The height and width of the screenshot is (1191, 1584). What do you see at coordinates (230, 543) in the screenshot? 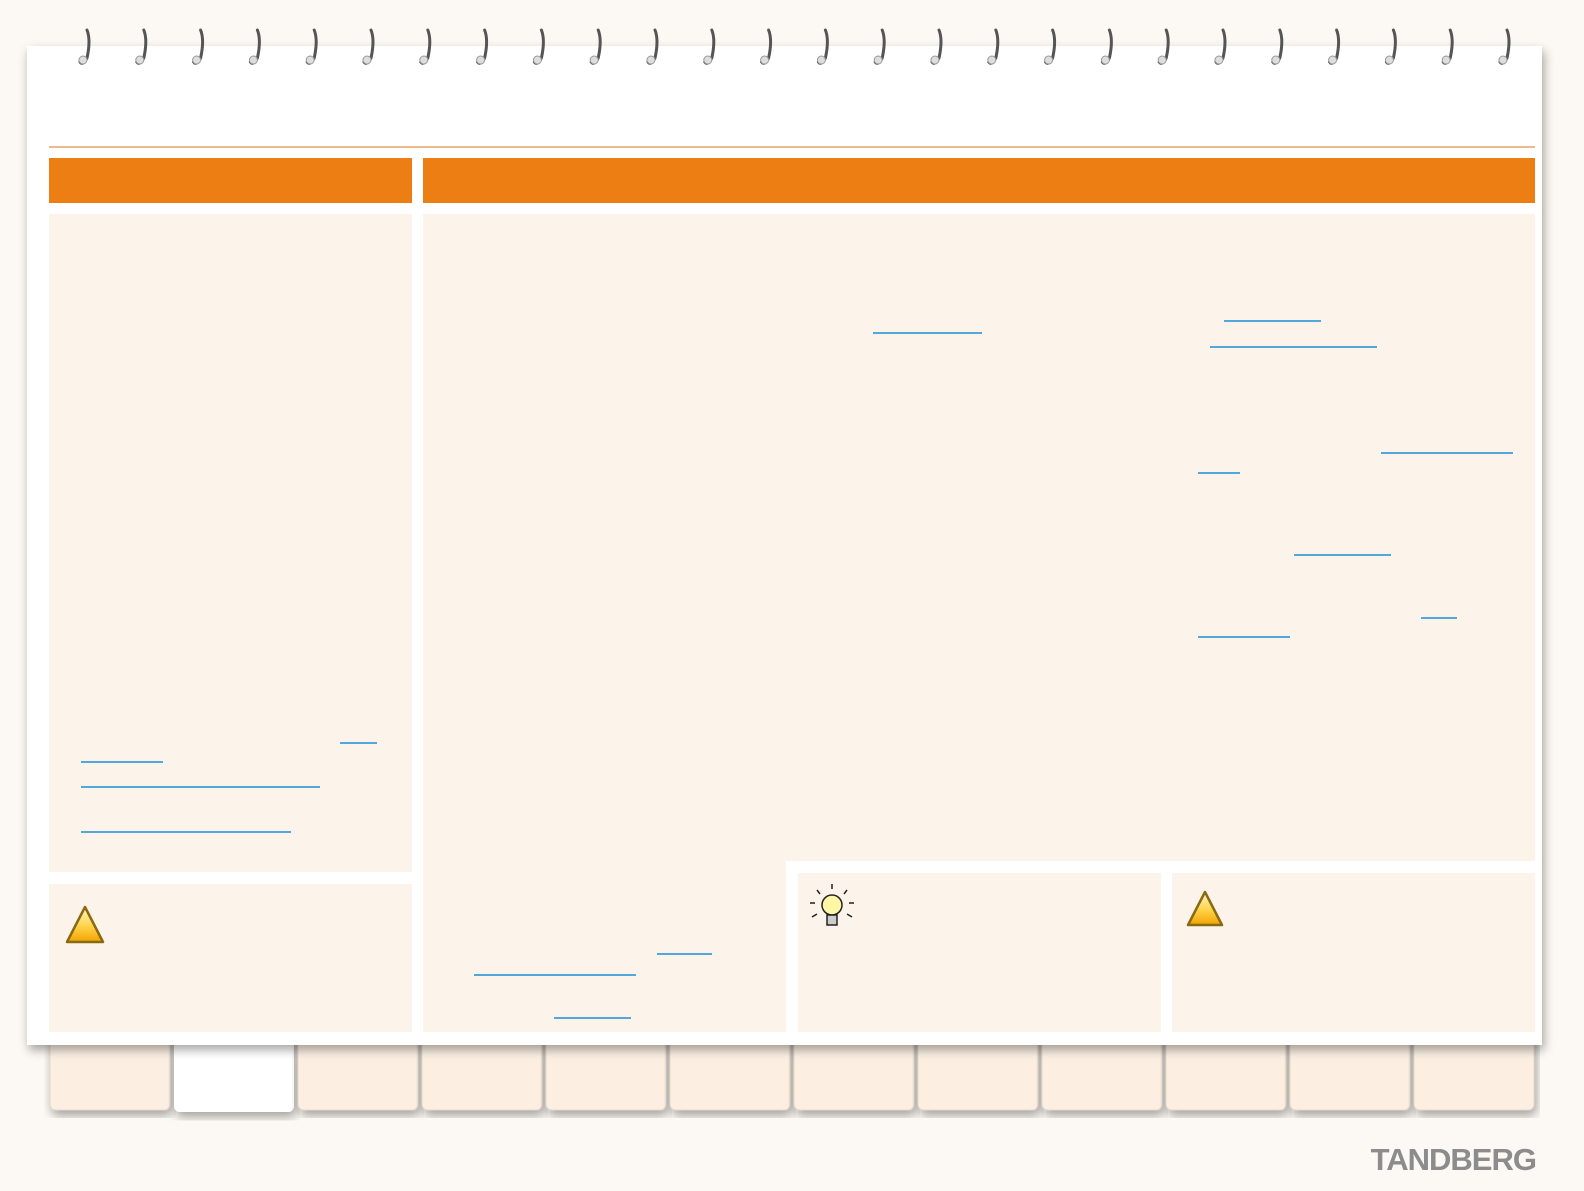
I see `left-panel` at bounding box center [230, 543].